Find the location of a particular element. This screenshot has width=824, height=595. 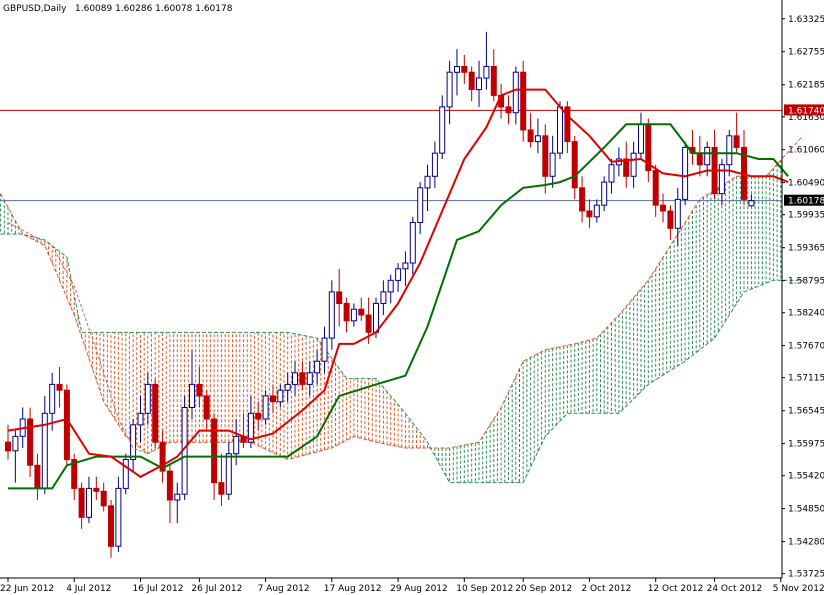

y-tick-label: 1.62755 is located at coordinates (806, 53).